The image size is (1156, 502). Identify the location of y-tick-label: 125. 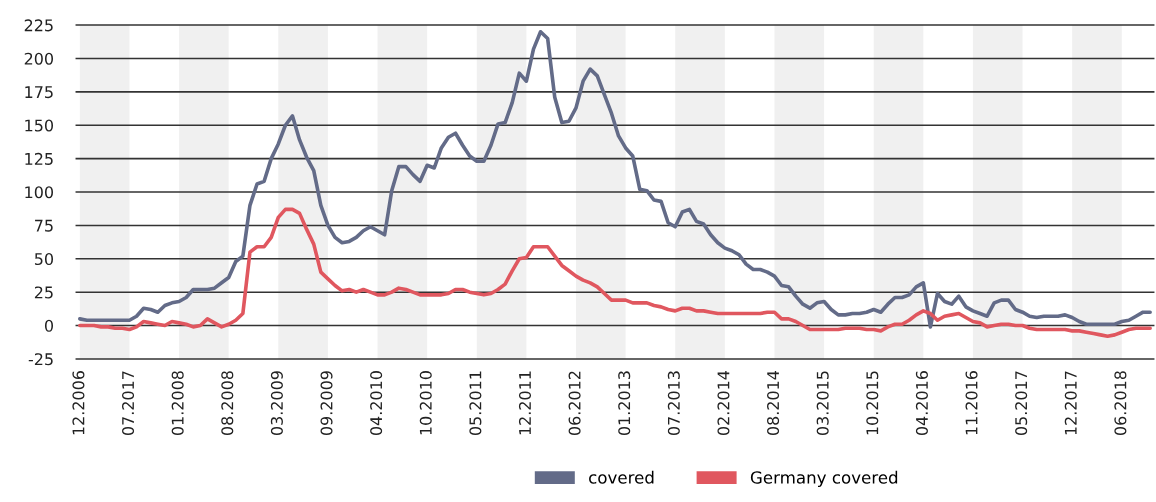
(39, 158).